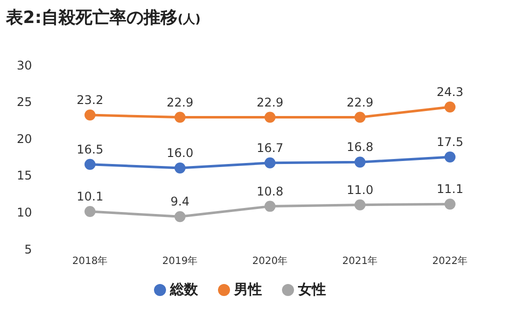 This screenshot has height=325, width=512. Describe the element at coordinates (90, 196) in the screenshot. I see `data-label: 10.1` at that location.